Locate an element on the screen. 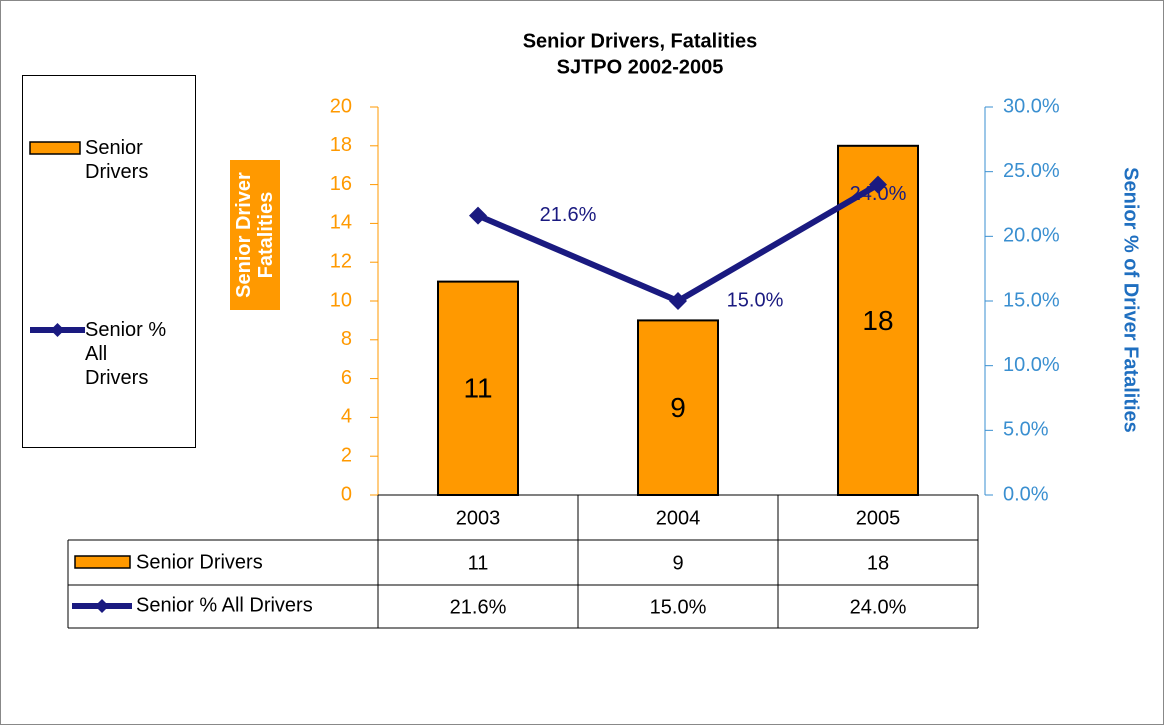 This screenshot has width=1164, height=725. y-tick-label: 18 is located at coordinates (341, 145).